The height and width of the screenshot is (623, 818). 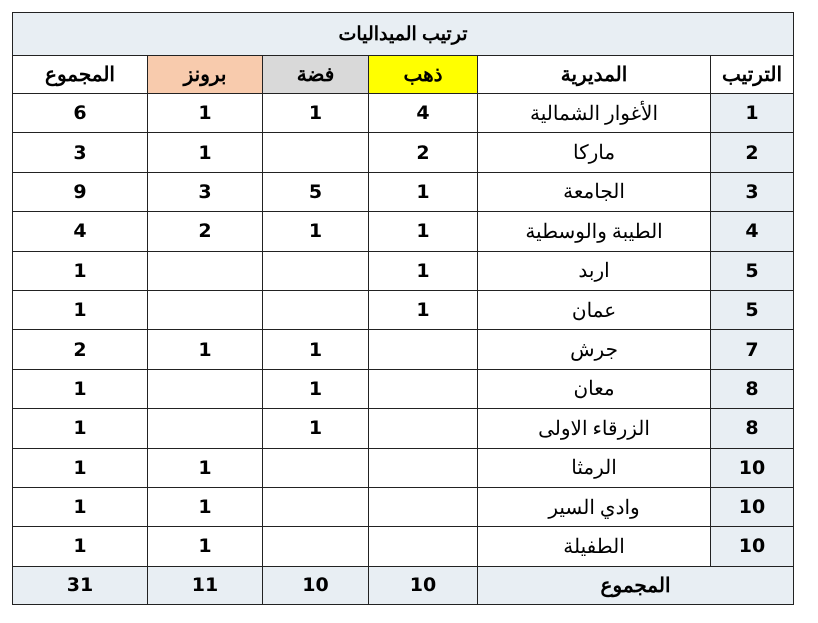 What do you see at coordinates (752, 74) in the screenshot?
I see `header-rank: الترتيب` at bounding box center [752, 74].